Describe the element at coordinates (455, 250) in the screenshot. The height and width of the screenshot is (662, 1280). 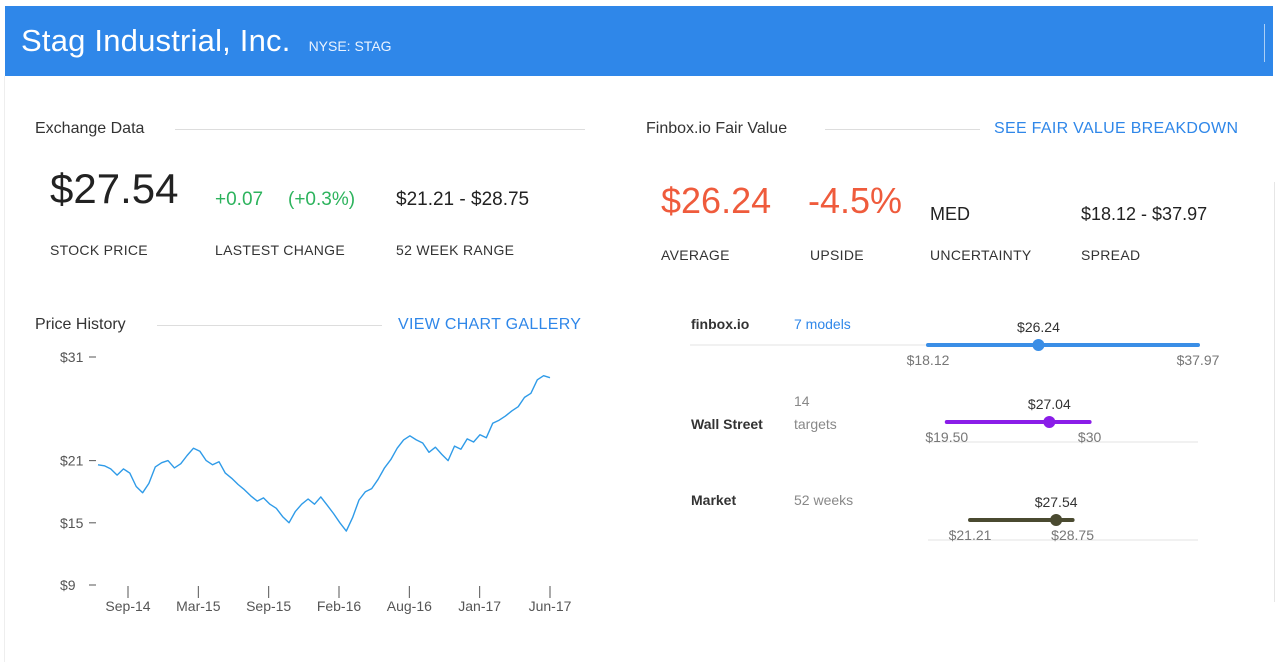
I see `week-range-label: 52 WEEK RANGE` at that location.